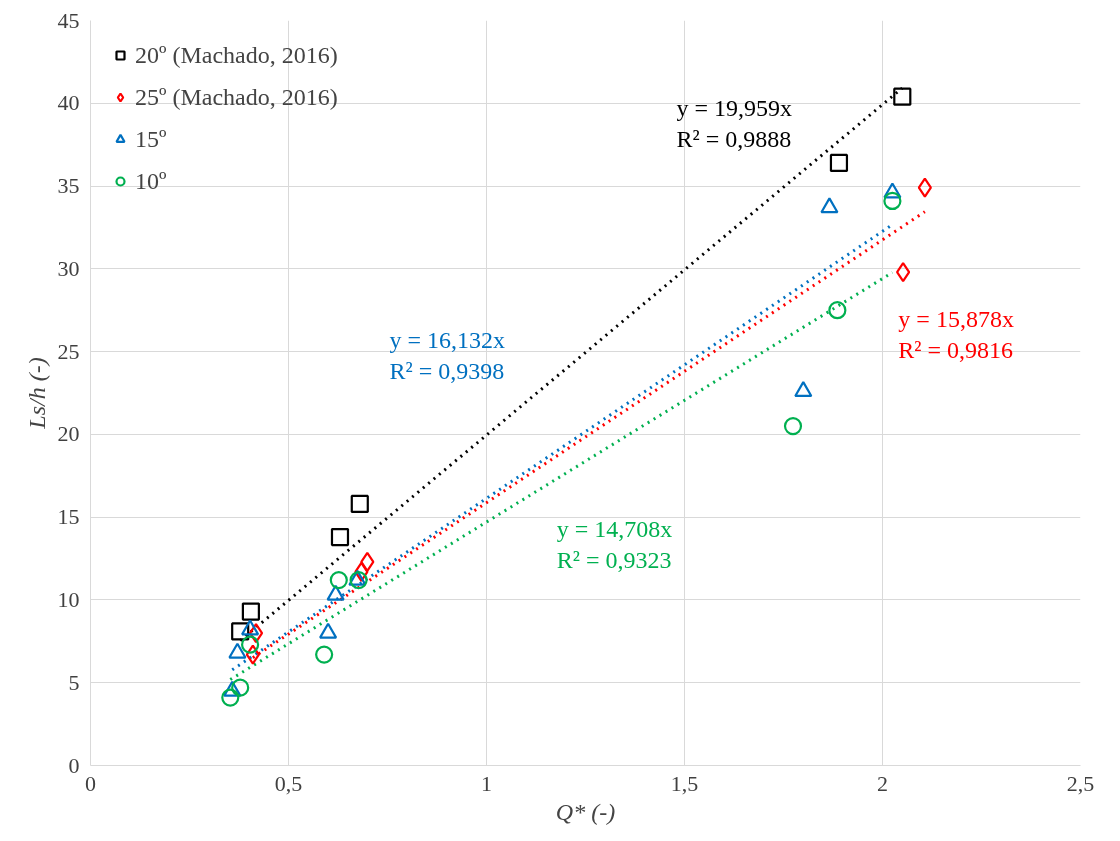 This screenshot has height=841, width=1120. Describe the element at coordinates (956, 349) in the screenshot. I see `annotation: R² = 0,9816` at that location.